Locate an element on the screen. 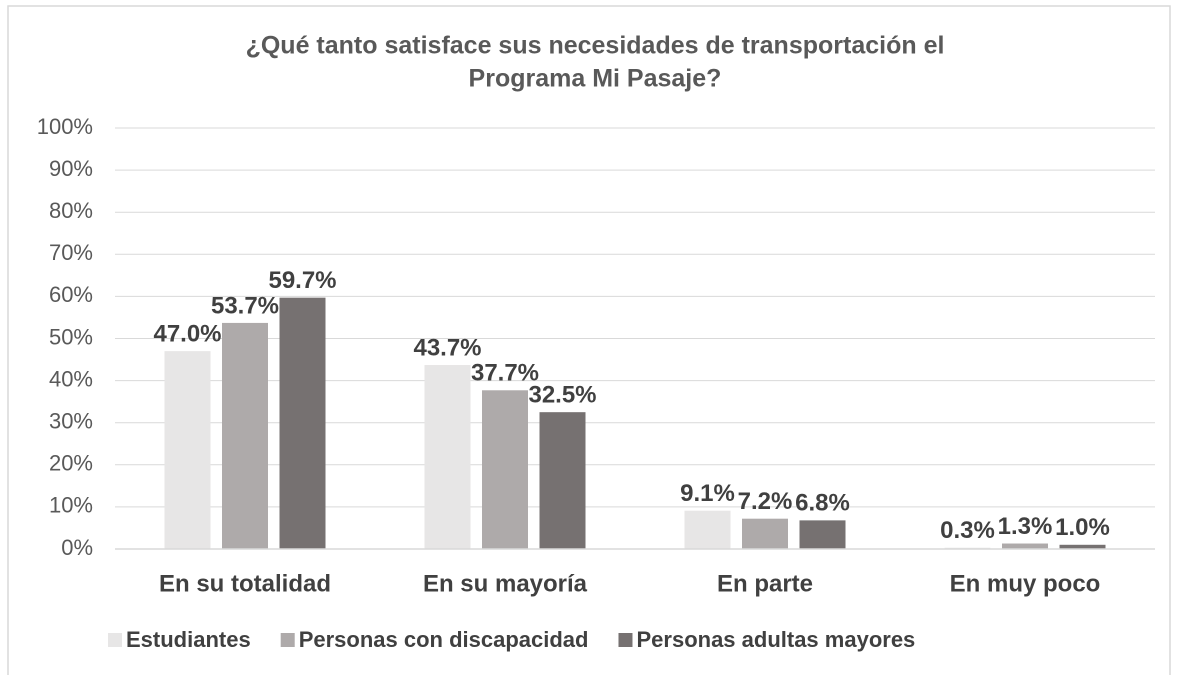  y-tick-label: 50% is located at coordinates (71, 336).